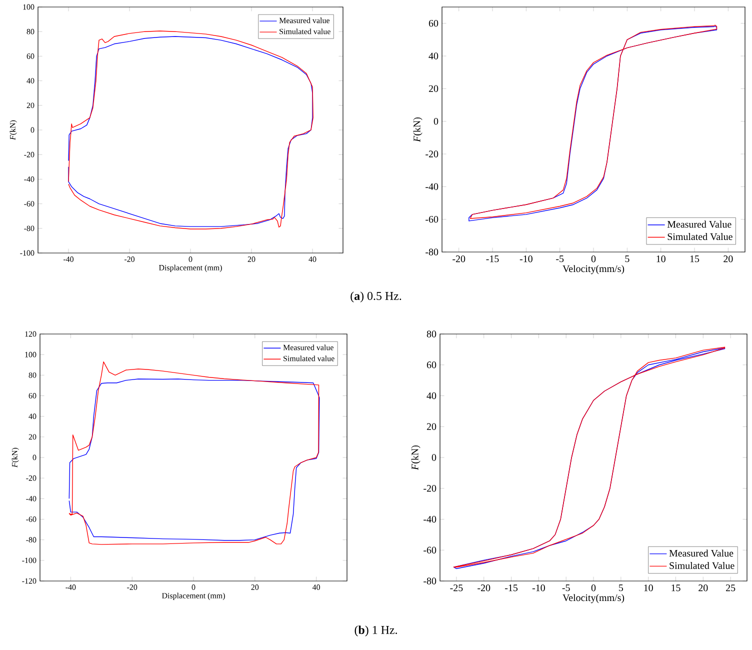  I want to click on x-tick-label: -25, so click(456, 588).